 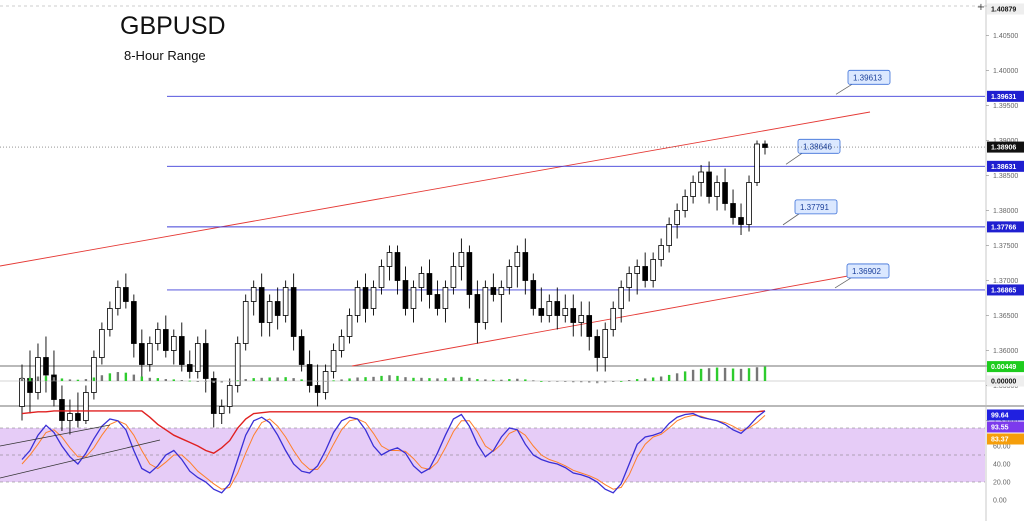 I want to click on osc-latest-badge, so click(x=1005, y=367).